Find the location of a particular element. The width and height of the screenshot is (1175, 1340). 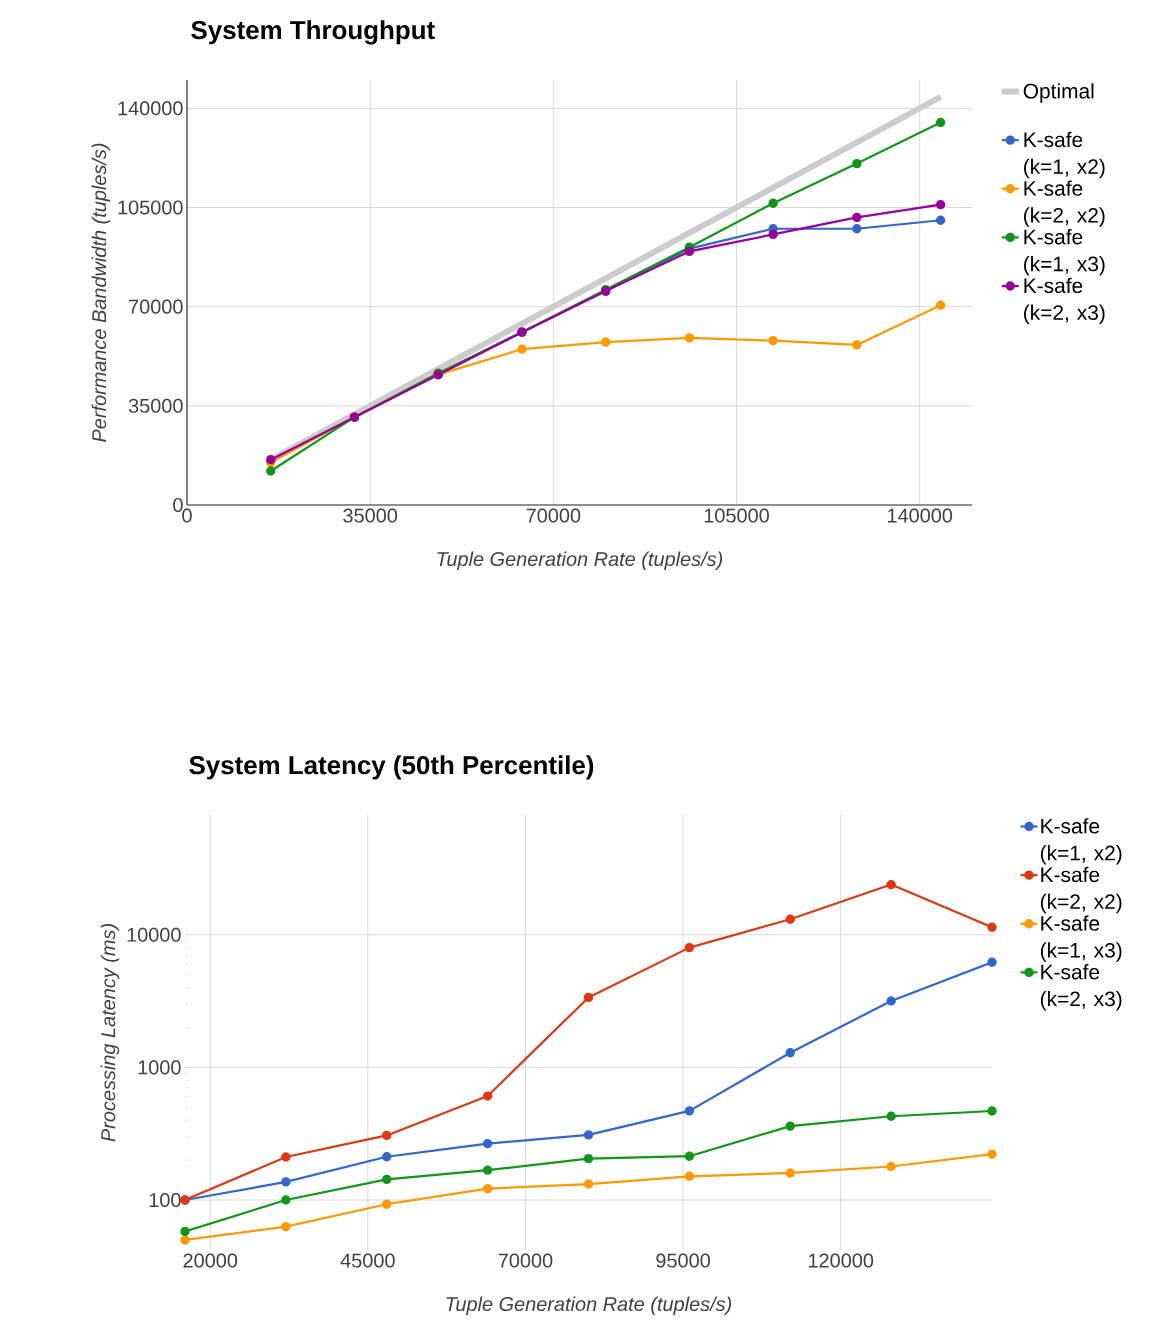

x-tick-label: 120000 is located at coordinates (841, 1260).